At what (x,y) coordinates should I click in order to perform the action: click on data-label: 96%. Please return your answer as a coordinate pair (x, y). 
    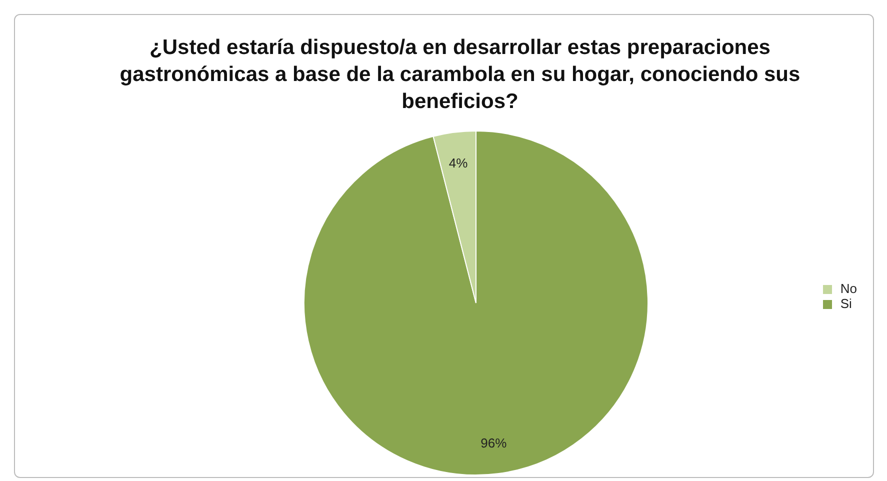
    Looking at the image, I should click on (494, 442).